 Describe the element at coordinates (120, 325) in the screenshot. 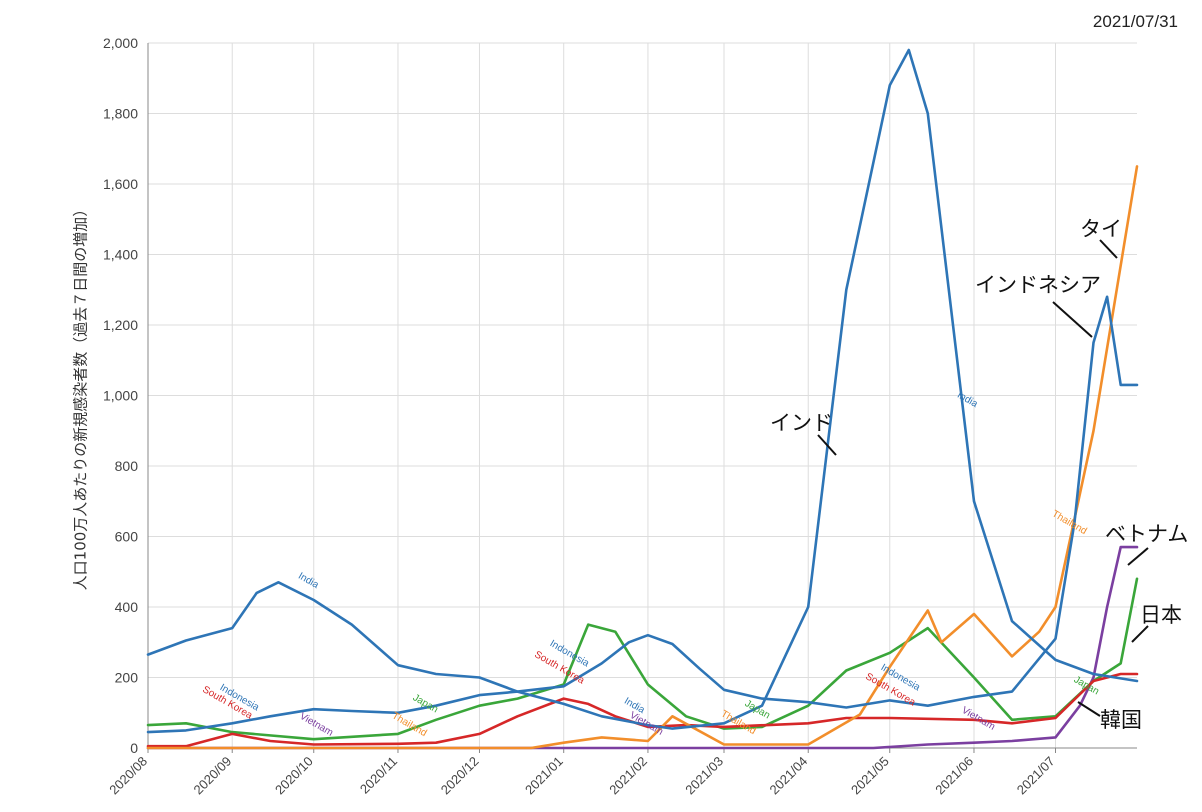

I see `y-tick-label: 1,200` at that location.